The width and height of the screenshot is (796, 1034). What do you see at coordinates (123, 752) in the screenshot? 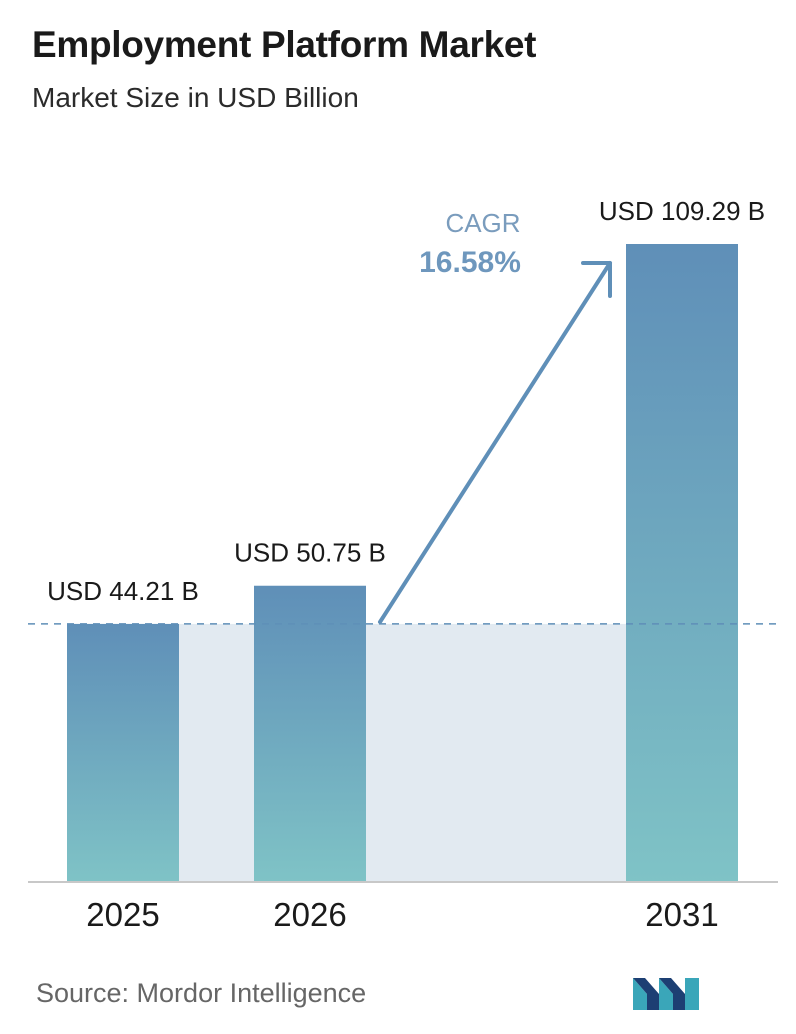
I see `bar-2025` at bounding box center [123, 752].